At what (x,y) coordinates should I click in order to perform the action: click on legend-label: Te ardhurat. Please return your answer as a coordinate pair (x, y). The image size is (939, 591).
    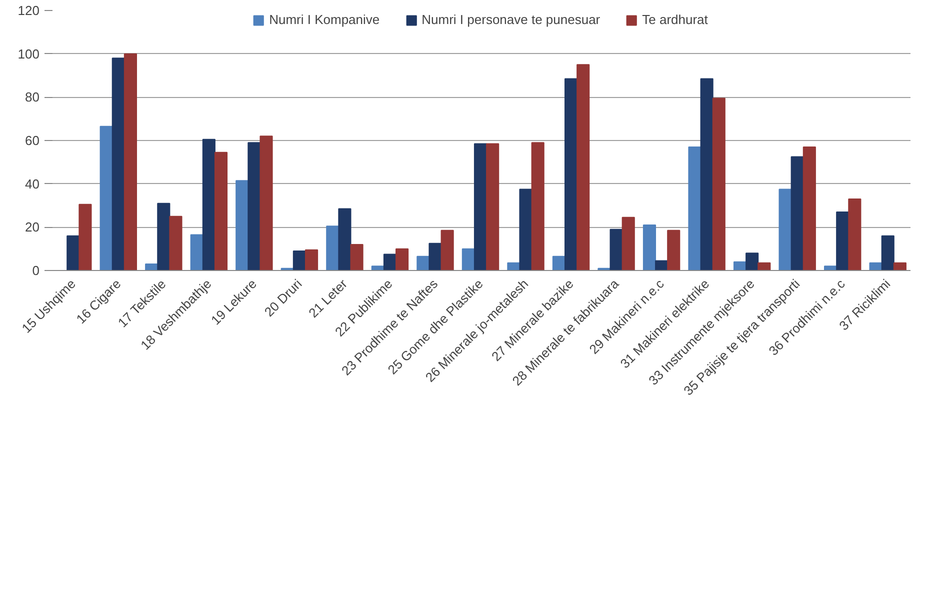
    Looking at the image, I should click on (675, 19).